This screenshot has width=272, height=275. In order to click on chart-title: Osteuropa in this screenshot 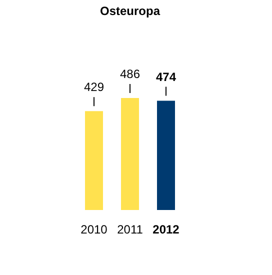, I will do `click(130, 11)`.